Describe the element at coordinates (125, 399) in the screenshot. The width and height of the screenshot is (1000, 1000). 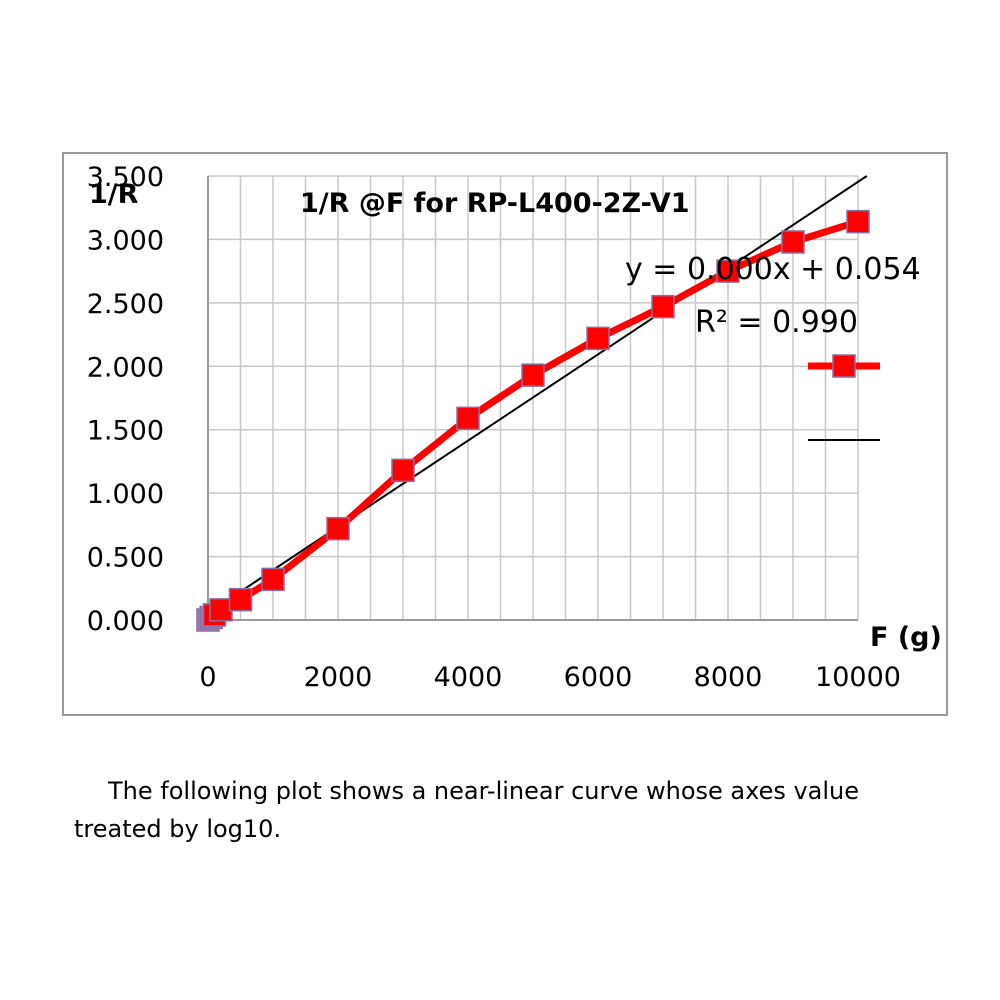
I see `y-tick-labels: 0.000 0.500 1.000 1.500 2.000 2.500 3.000 3.500` at that location.